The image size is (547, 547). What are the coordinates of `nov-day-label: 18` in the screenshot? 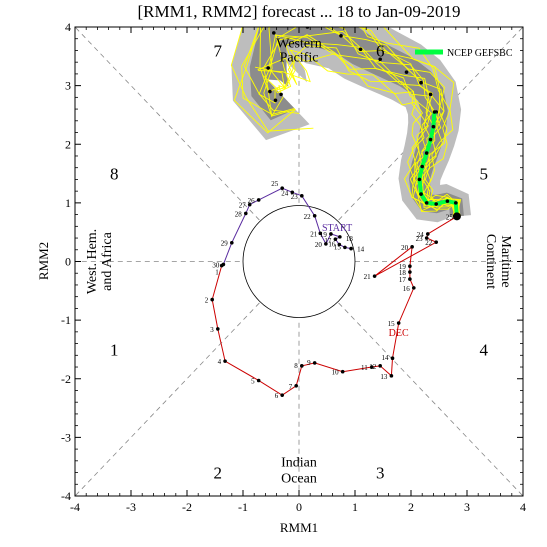 It's located at (350, 239).